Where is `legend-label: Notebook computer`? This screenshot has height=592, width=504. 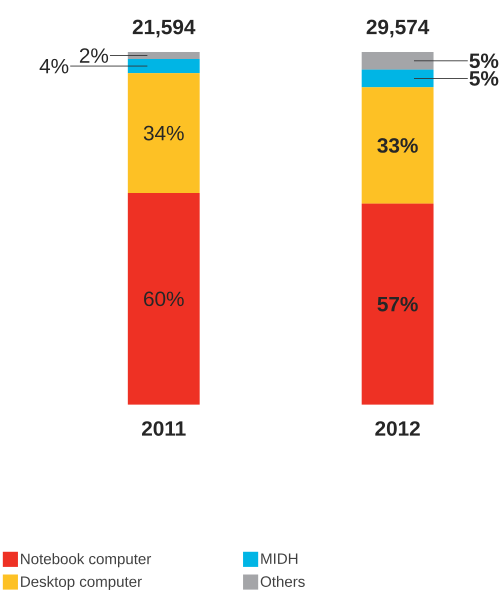
legend-label: Notebook computer is located at coordinates (86, 560).